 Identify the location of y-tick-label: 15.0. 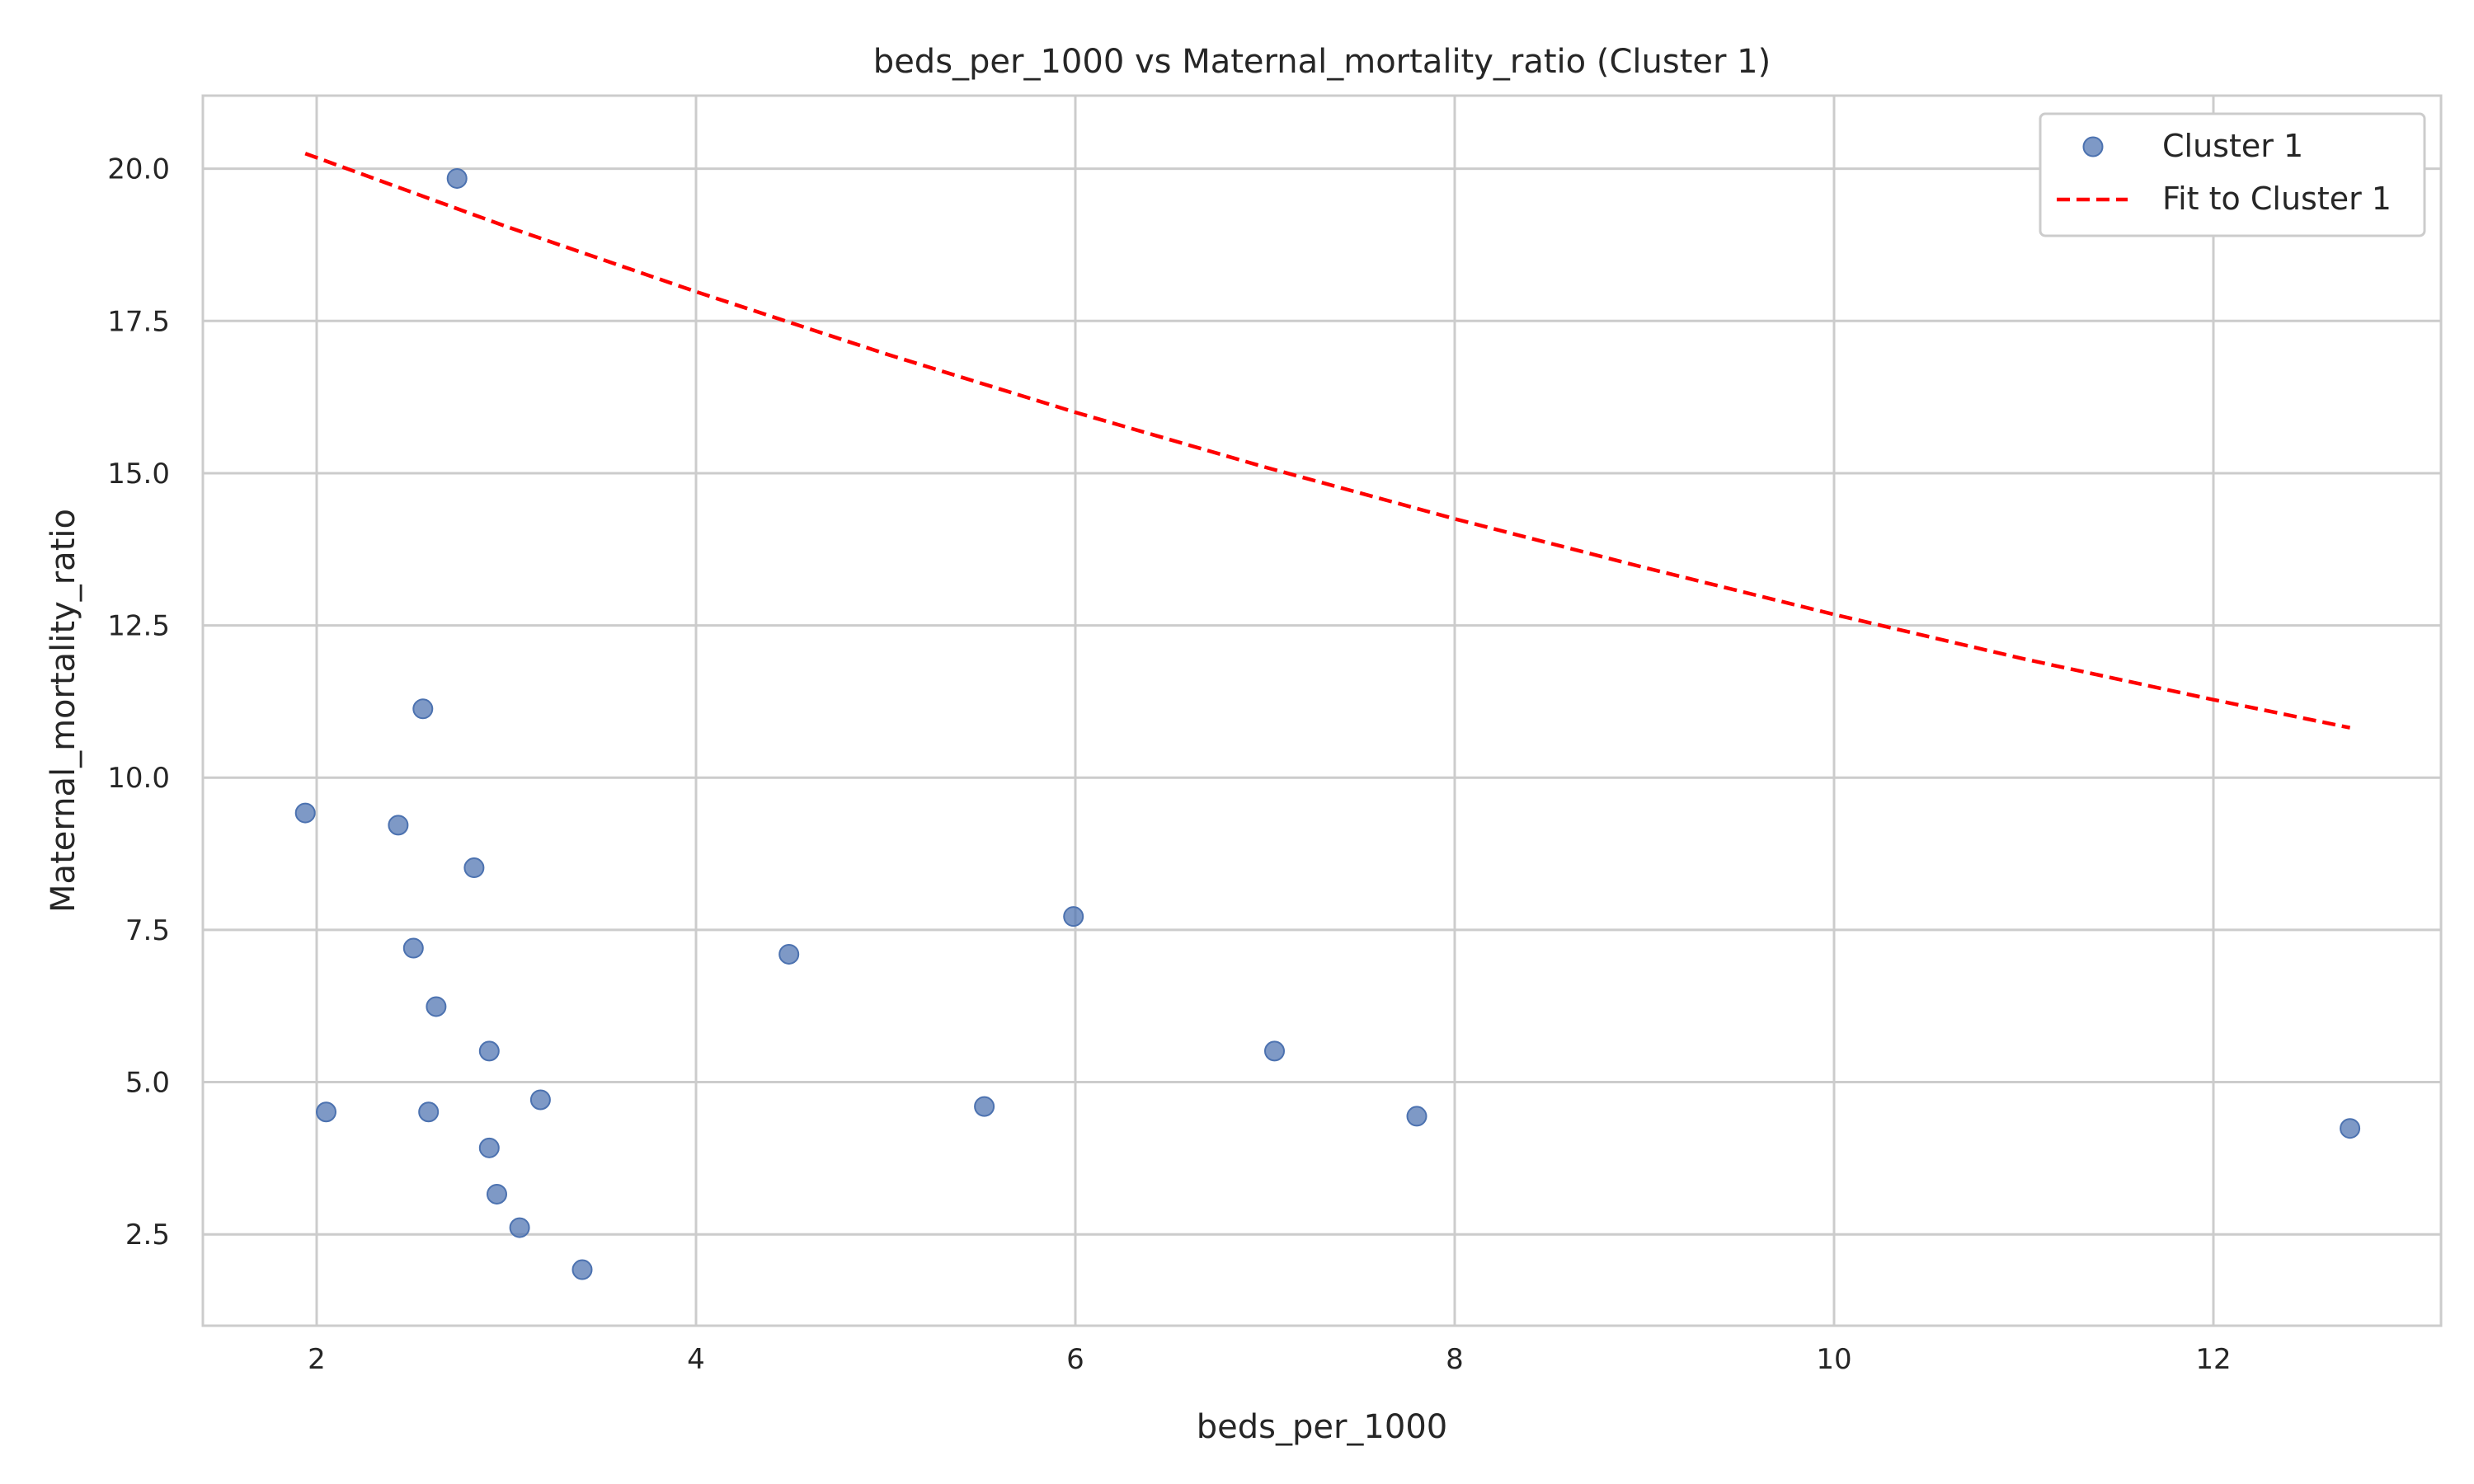
(138, 474).